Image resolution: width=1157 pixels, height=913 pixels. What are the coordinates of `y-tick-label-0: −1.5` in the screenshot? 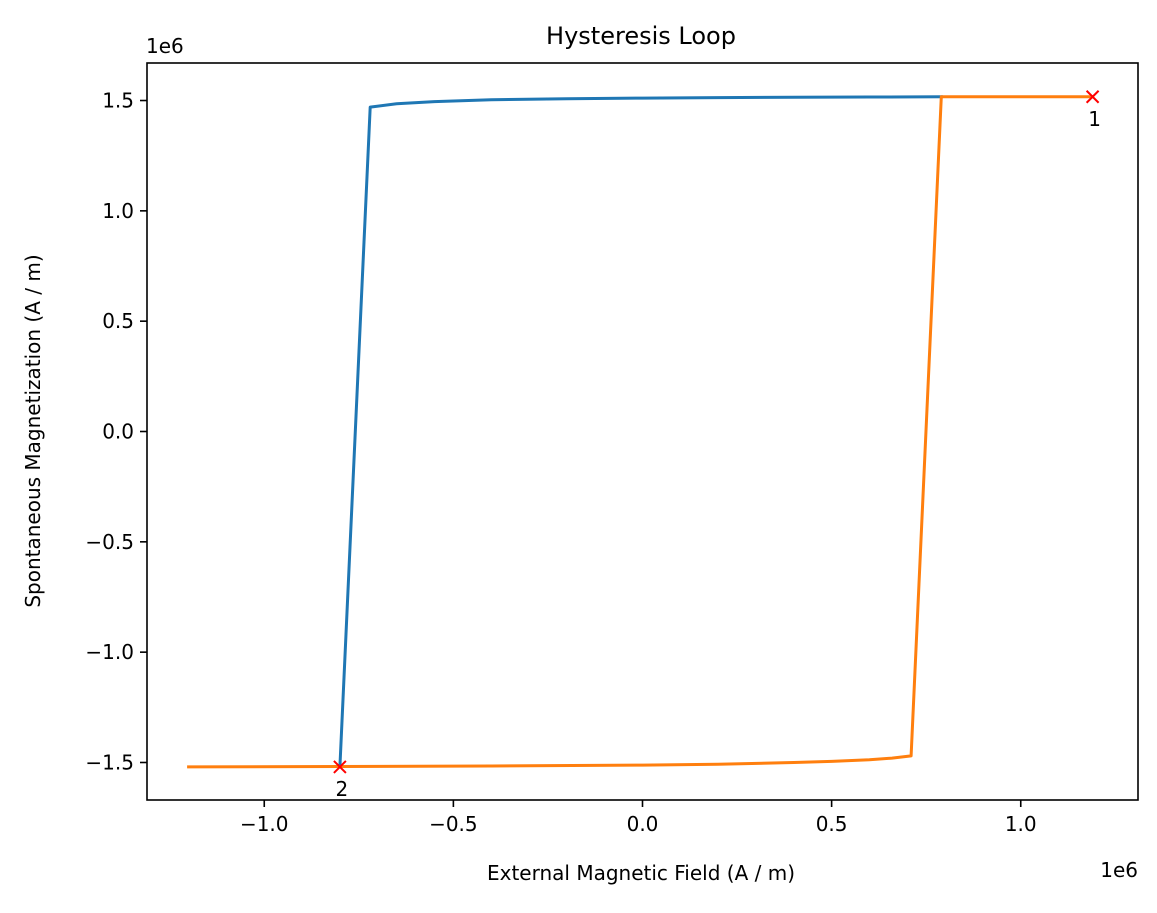 It's located at (109, 762).